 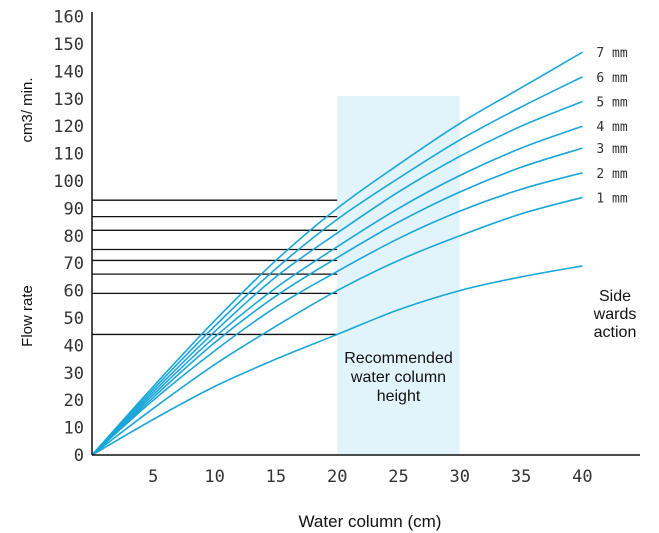 I want to click on series-label-4: 4 mm, so click(x=611, y=127).